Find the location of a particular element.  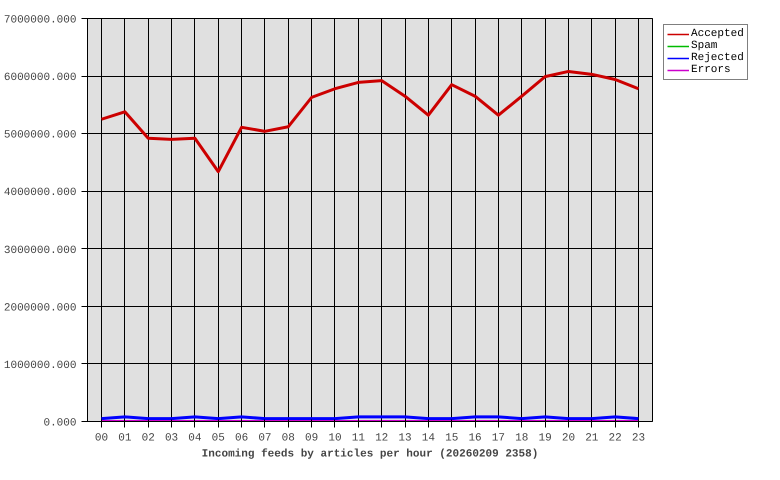

x-tick-label: 01 is located at coordinates (125, 438).